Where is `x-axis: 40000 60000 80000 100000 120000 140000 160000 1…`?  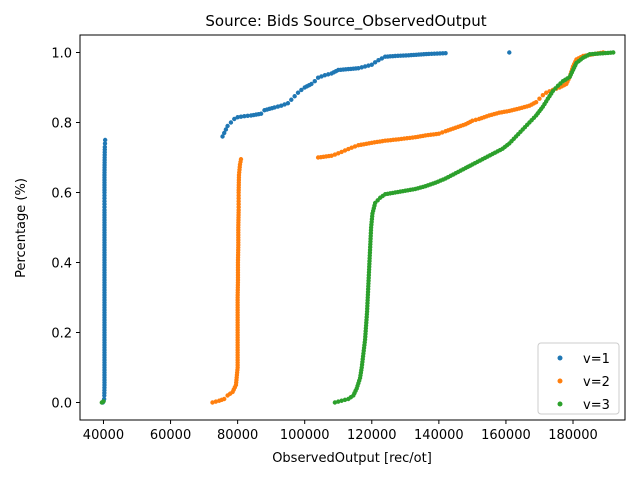 x-axis: 40000 60000 80000 100000 120000 140000 160000 1… is located at coordinates (340, 431).